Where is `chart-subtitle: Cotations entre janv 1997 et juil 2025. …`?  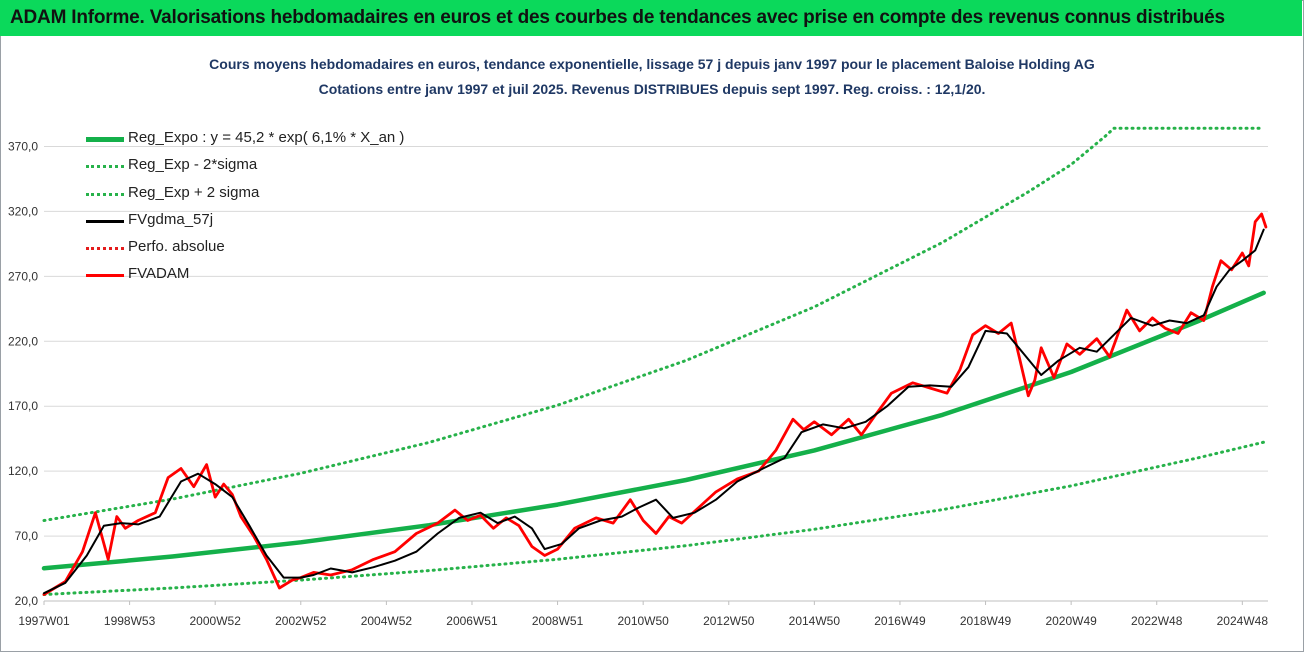
chart-subtitle: Cotations entre janv 1997 et juil 2025. … is located at coordinates (652, 89).